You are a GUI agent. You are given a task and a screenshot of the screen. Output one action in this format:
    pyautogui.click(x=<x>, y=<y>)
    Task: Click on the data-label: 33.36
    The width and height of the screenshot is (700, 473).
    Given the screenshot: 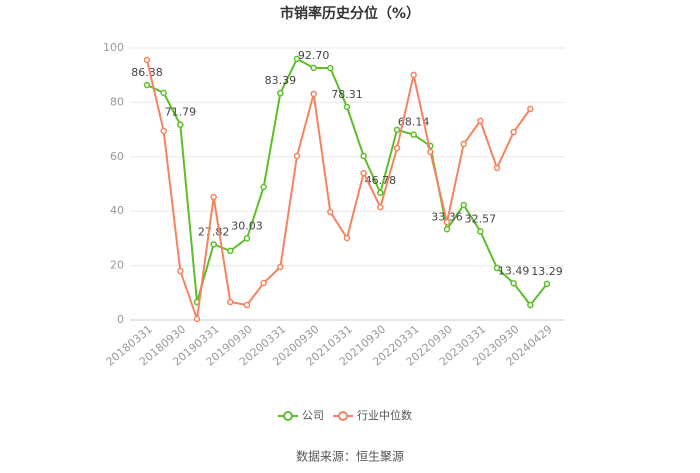 What is the action you would take?
    pyautogui.click(x=447, y=216)
    